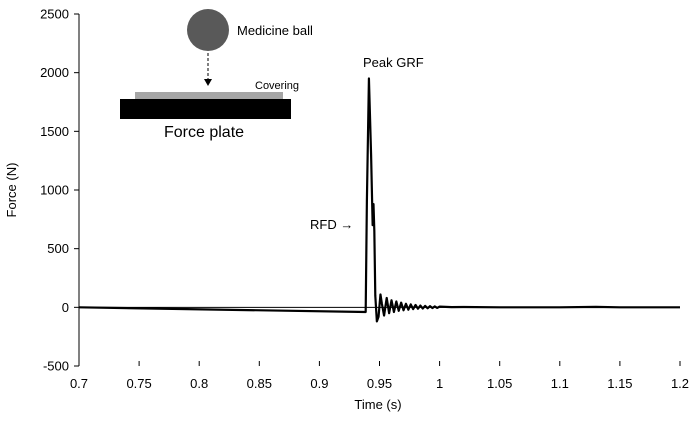  What do you see at coordinates (277, 86) in the screenshot?
I see `covering-label: Covering` at bounding box center [277, 86].